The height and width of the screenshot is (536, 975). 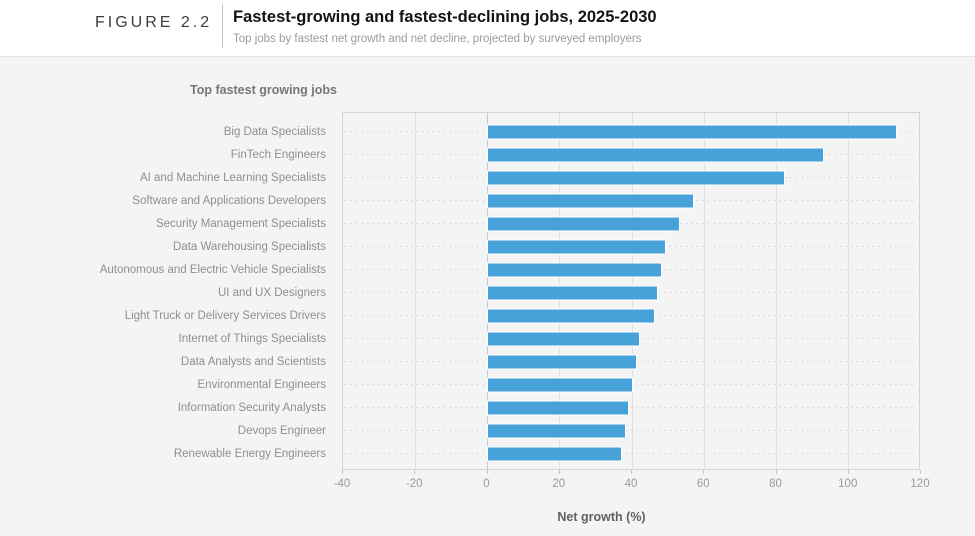 I want to click on label-row: Light Truck or Delivery Services Drivers, so click(x=163, y=316).